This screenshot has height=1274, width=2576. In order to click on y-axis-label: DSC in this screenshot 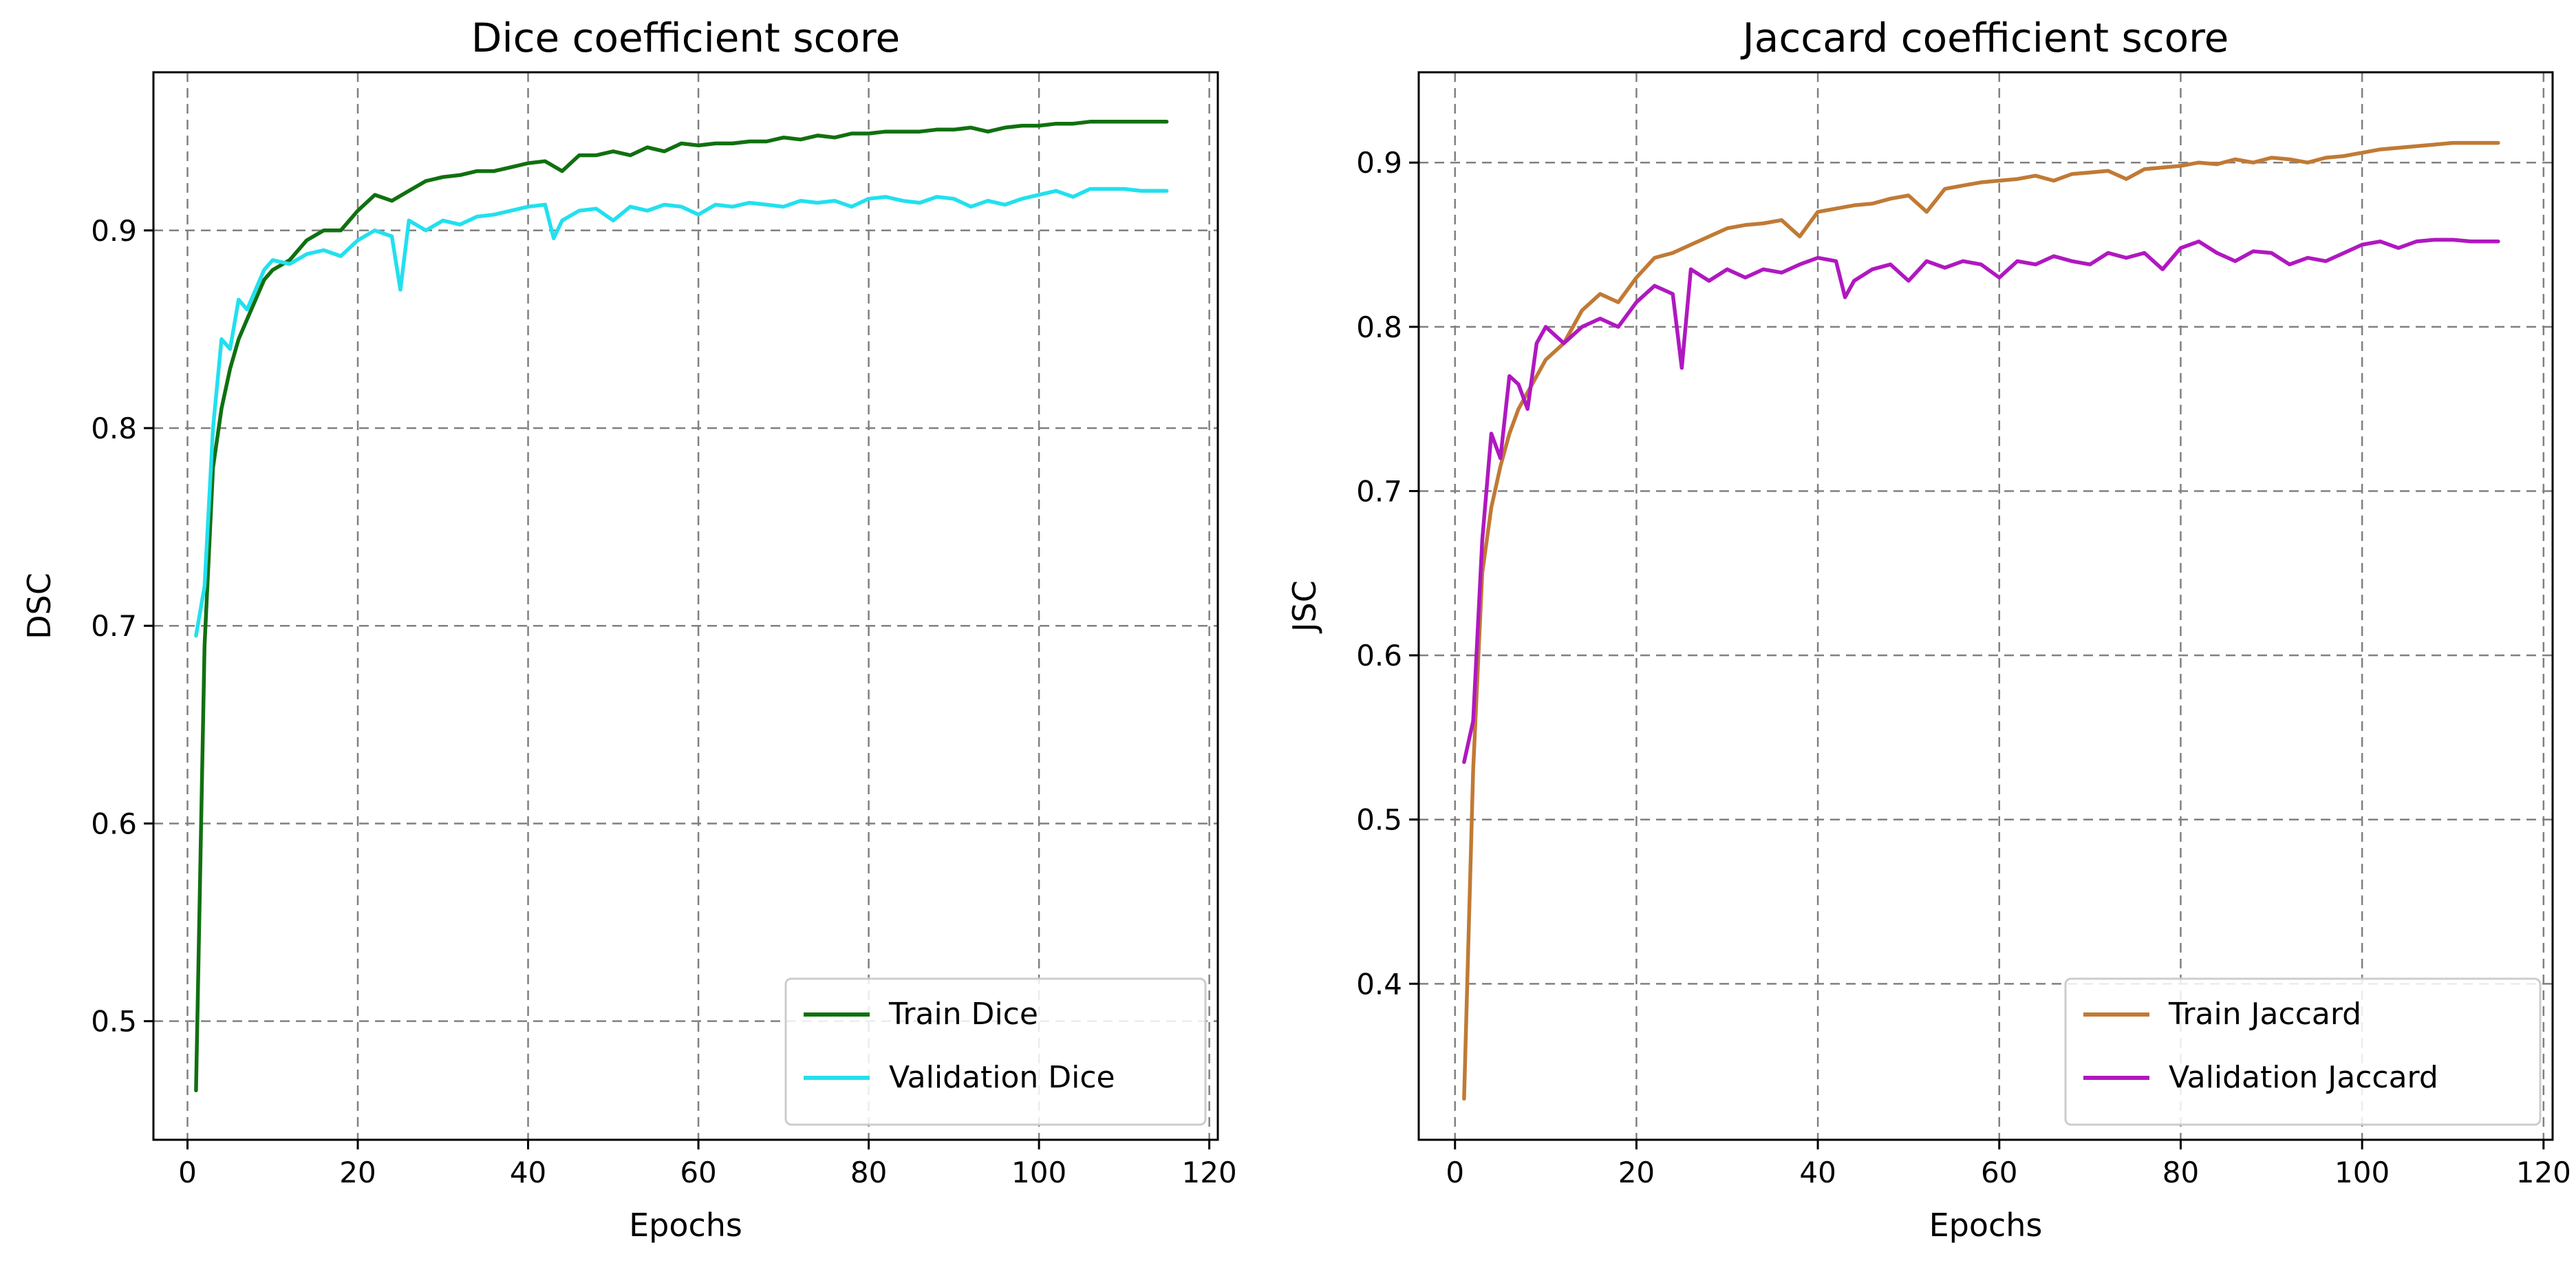, I will do `click(39, 606)`.